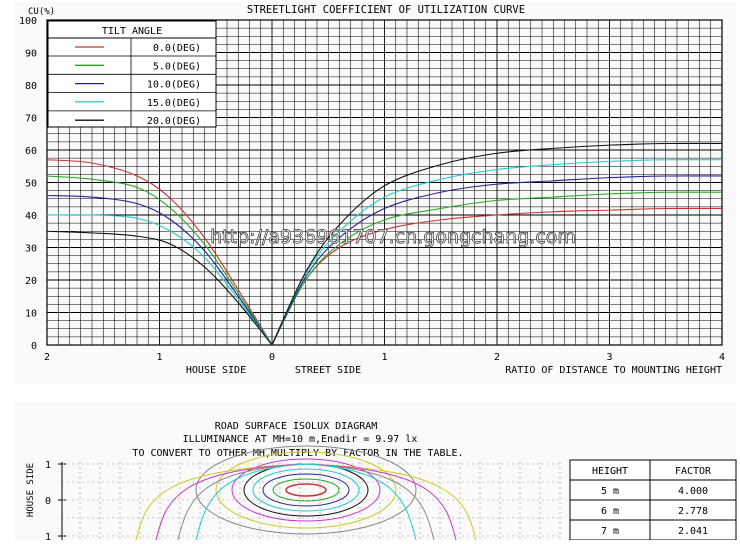 This screenshot has height=544, width=740. I want to click on x-tick-label: 4, so click(722, 357).